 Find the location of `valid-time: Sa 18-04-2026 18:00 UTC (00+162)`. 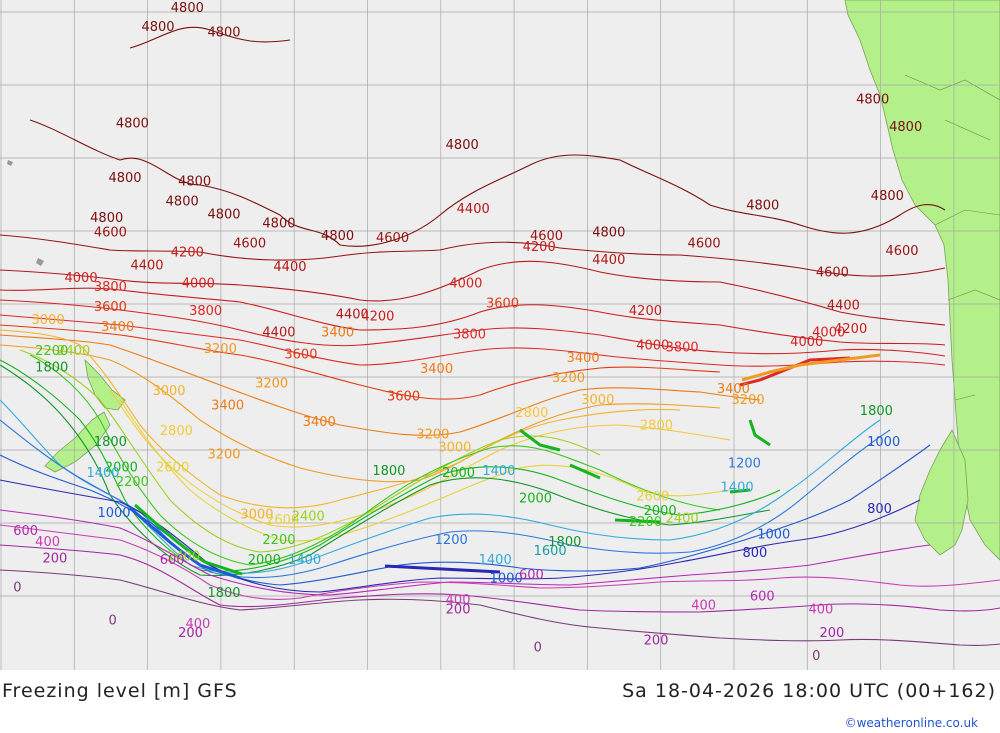

valid-time: Sa 18-04-2026 18:00 UTC (00+162) is located at coordinates (809, 691).